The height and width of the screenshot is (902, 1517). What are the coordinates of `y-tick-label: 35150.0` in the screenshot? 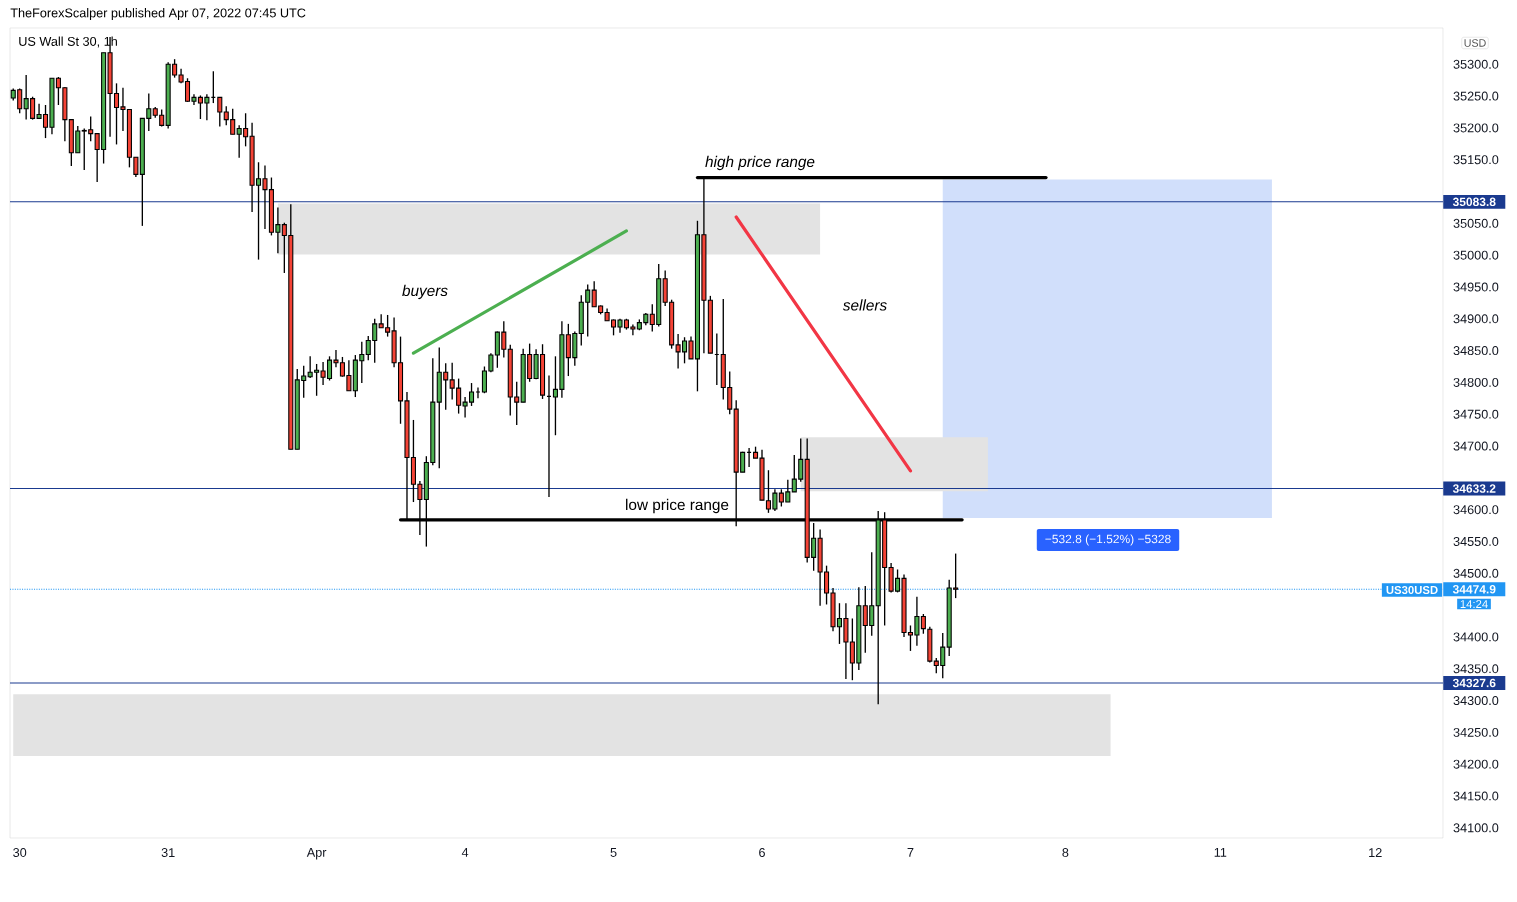 It's located at (1476, 160).